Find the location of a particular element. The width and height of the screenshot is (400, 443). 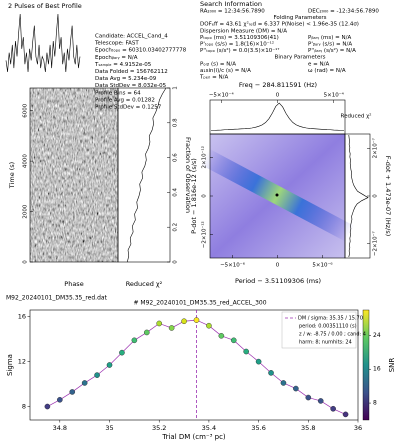

colorbar-tick-label: 8 is located at coordinates (375, 403).